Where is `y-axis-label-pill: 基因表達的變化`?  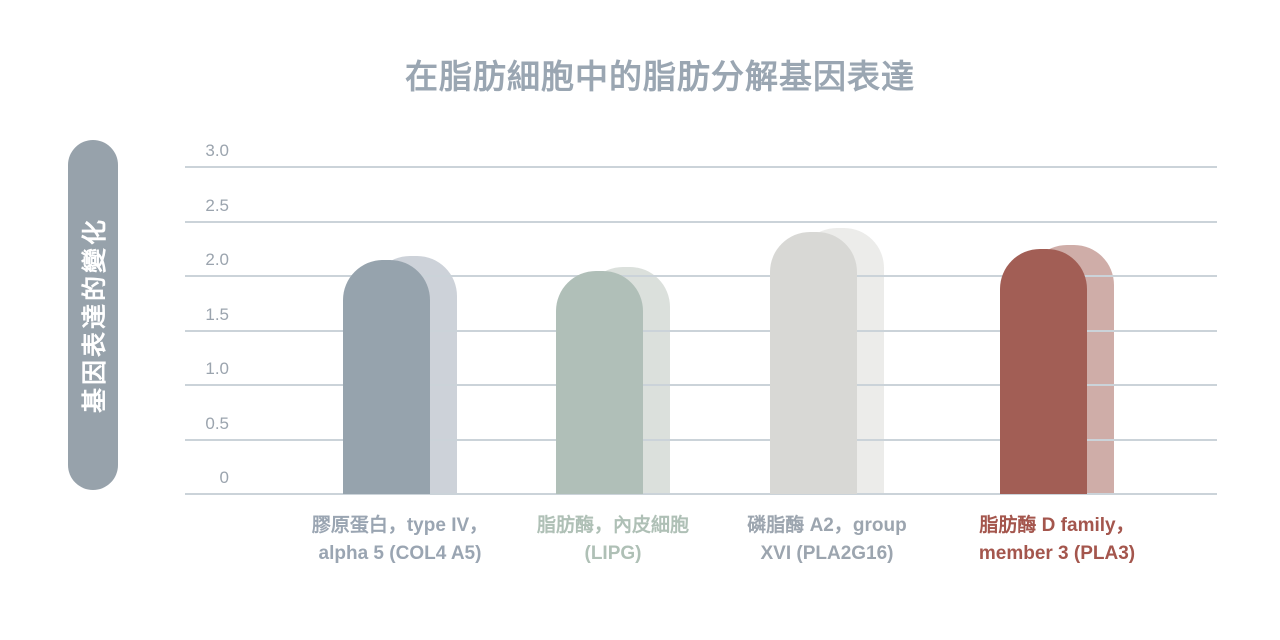
y-axis-label-pill: 基因表達的變化 is located at coordinates (93, 315).